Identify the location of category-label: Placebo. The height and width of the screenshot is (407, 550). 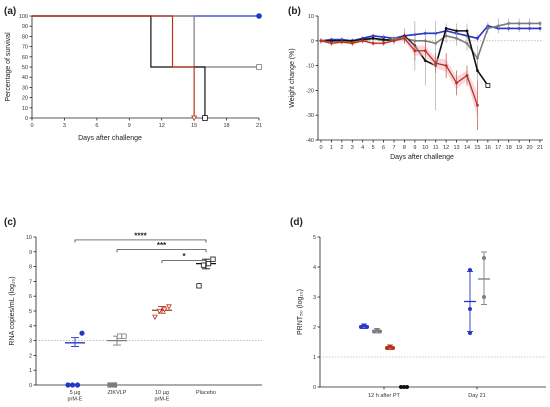
(206, 393).